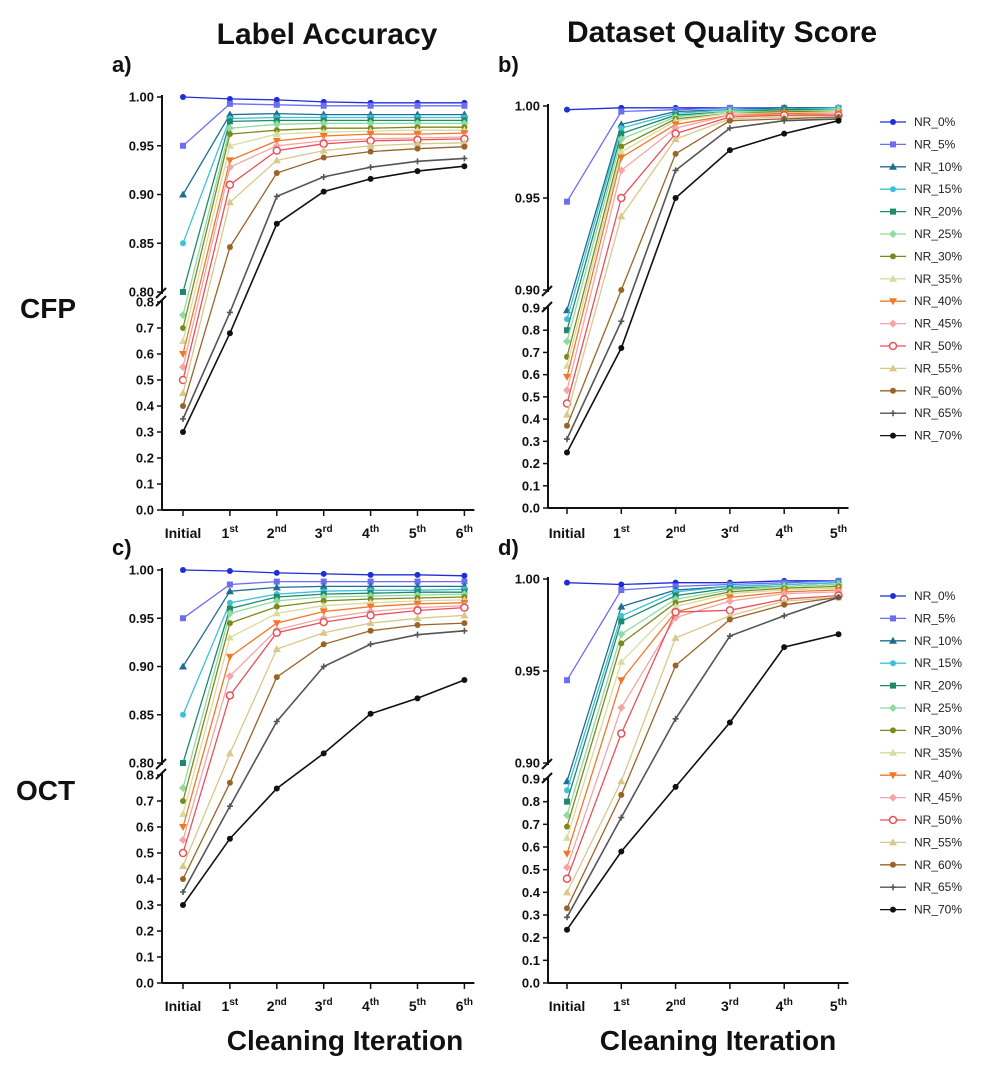 Image resolution: width=1000 pixels, height=1075 pixels. What do you see at coordinates (938, 324) in the screenshot?
I see `legend-label: NR_45%` at bounding box center [938, 324].